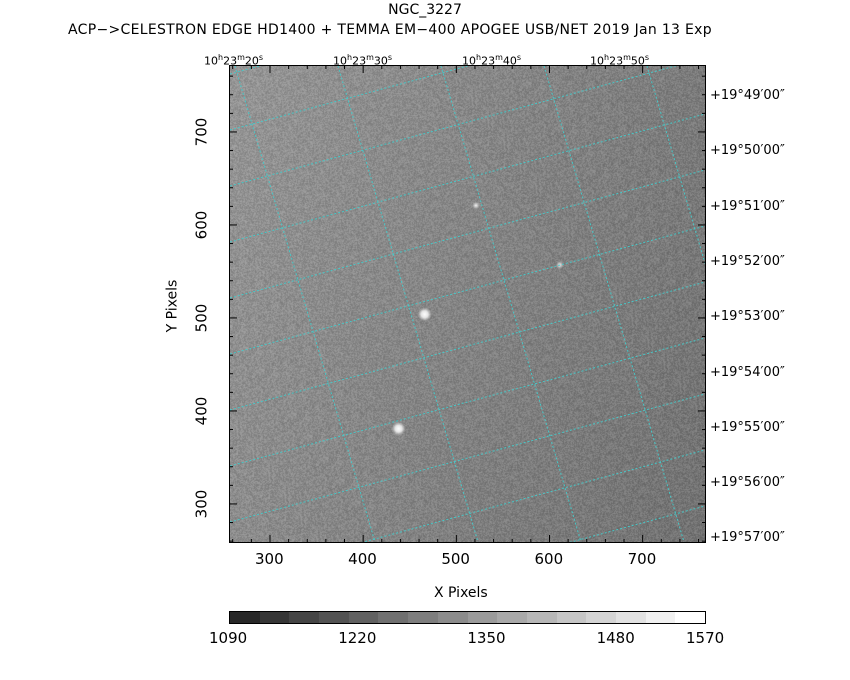 This screenshot has width=850, height=680. What do you see at coordinates (461, 593) in the screenshot?
I see `x-axis-label: X Pixels` at bounding box center [461, 593].